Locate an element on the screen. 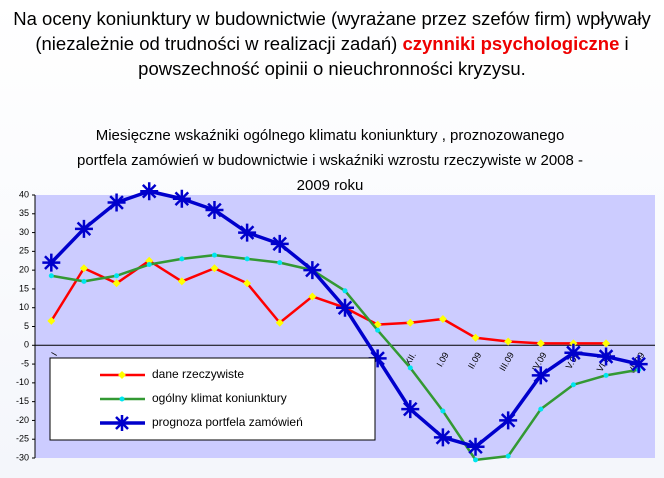 Image resolution: width=664 pixels, height=478 pixels. y-tick-label: -10 is located at coordinates (22, 382).